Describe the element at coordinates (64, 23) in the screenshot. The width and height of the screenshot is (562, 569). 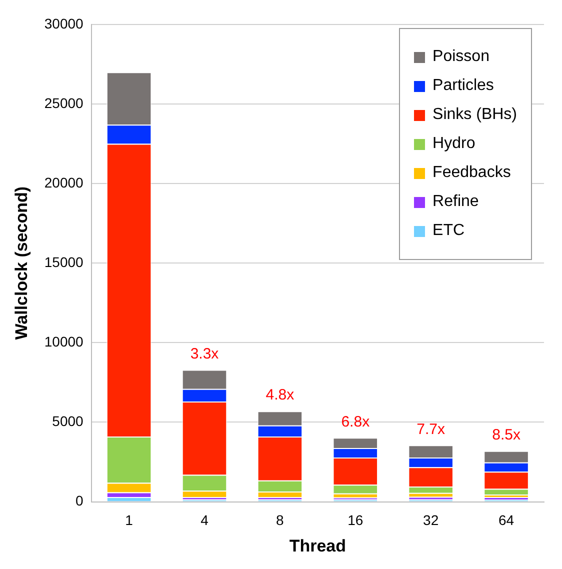
I see `y-tick-label: 30000` at that location.